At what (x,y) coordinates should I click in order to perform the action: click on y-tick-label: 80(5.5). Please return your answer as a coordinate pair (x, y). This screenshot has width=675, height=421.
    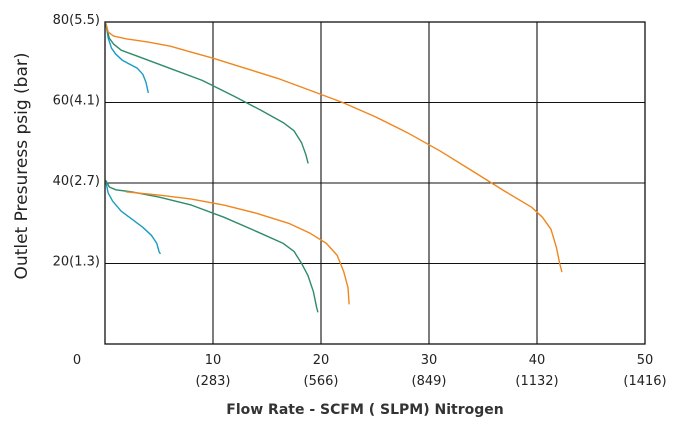
    Looking at the image, I should click on (76, 20).